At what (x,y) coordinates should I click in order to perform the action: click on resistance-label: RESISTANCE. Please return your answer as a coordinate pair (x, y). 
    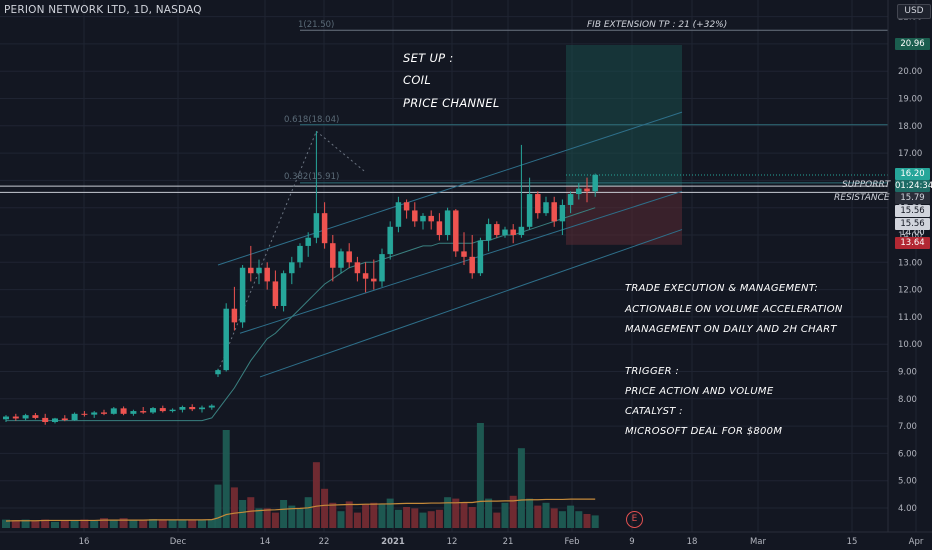
    Looking at the image, I should click on (862, 198).